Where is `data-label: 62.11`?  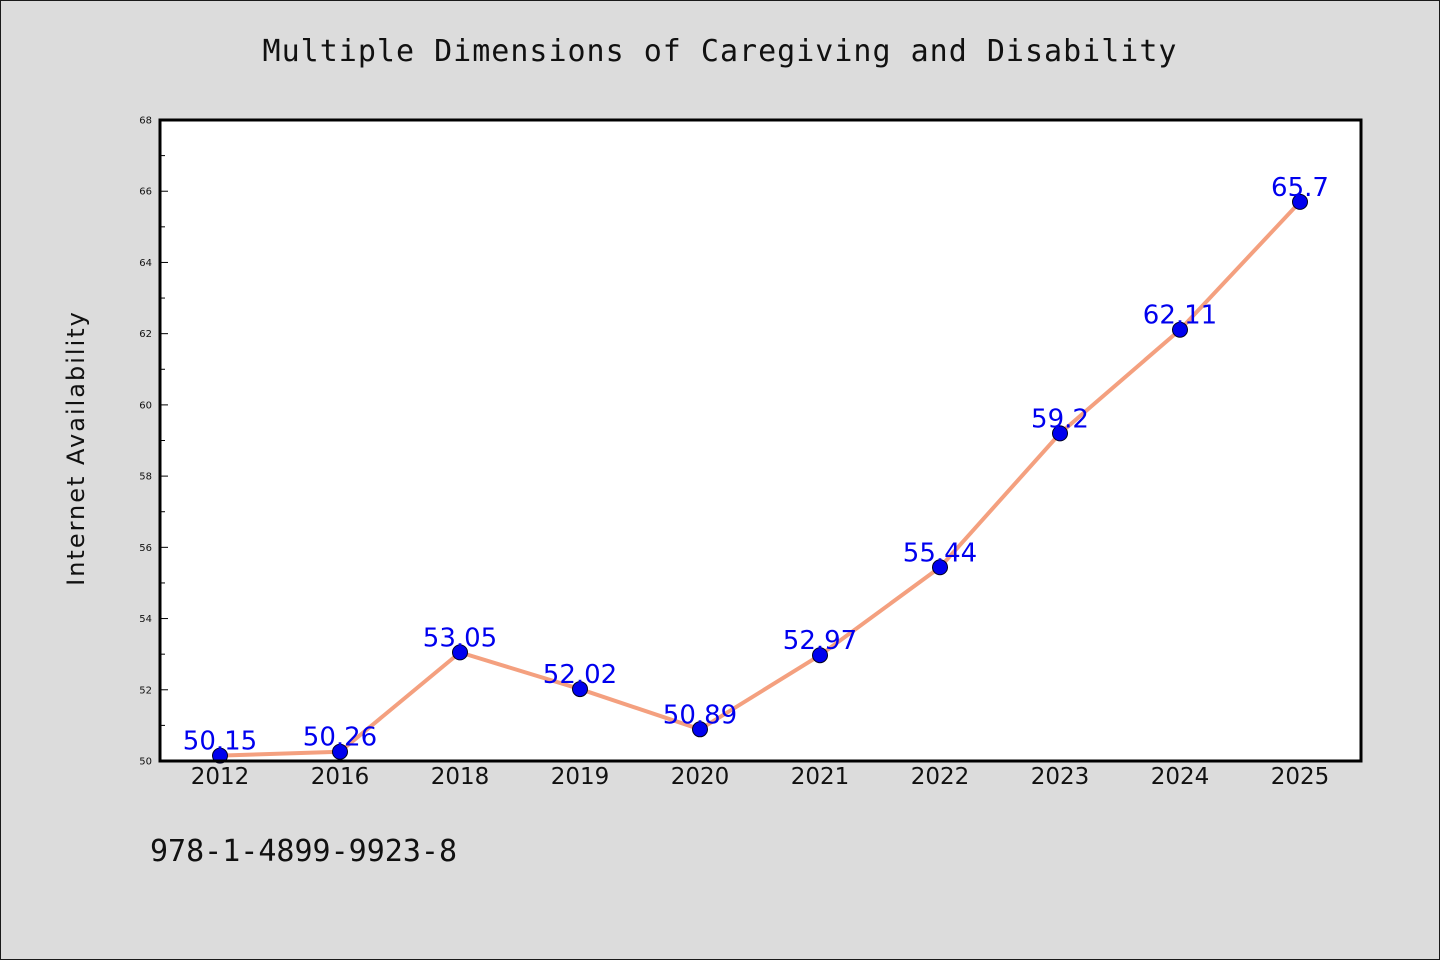
data-label: 62.11 is located at coordinates (1180, 316).